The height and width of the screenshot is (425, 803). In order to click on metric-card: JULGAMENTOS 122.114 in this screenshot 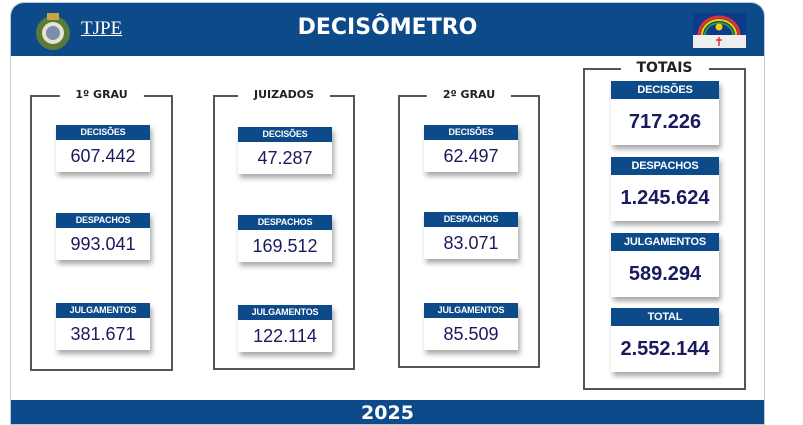, I will do `click(285, 328)`.